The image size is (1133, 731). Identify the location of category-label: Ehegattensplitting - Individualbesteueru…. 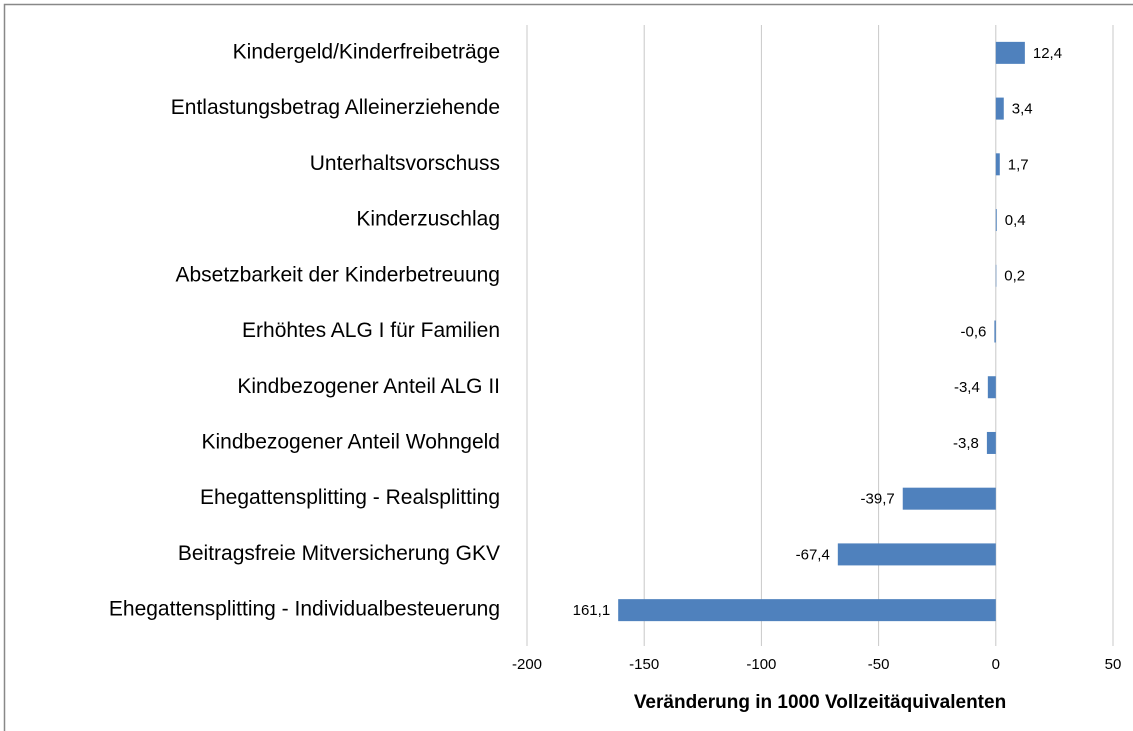
(304, 609).